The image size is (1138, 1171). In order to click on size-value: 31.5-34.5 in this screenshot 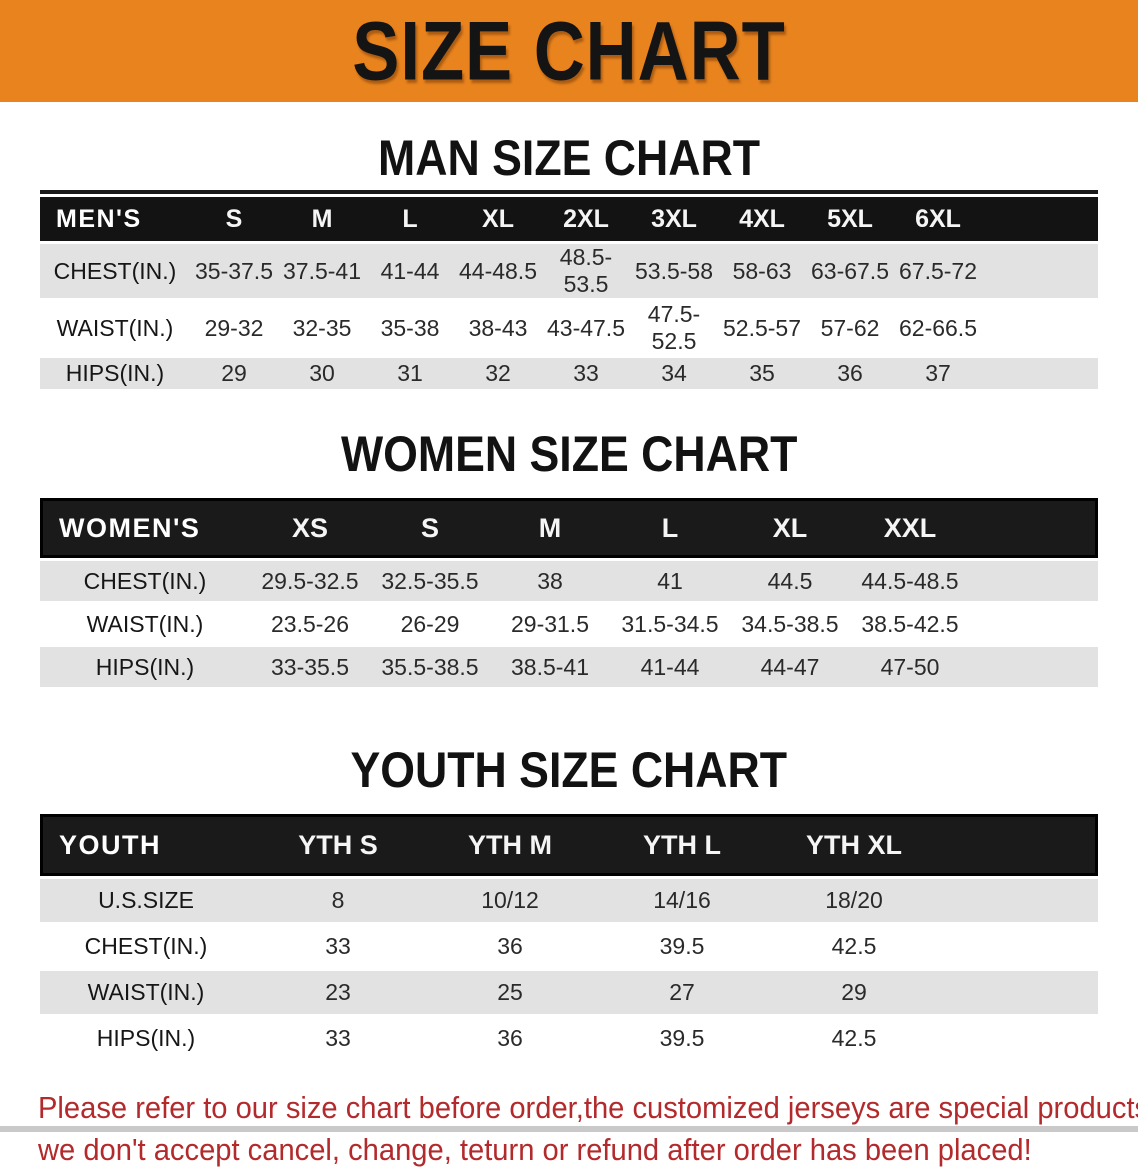, I will do `click(670, 624)`.